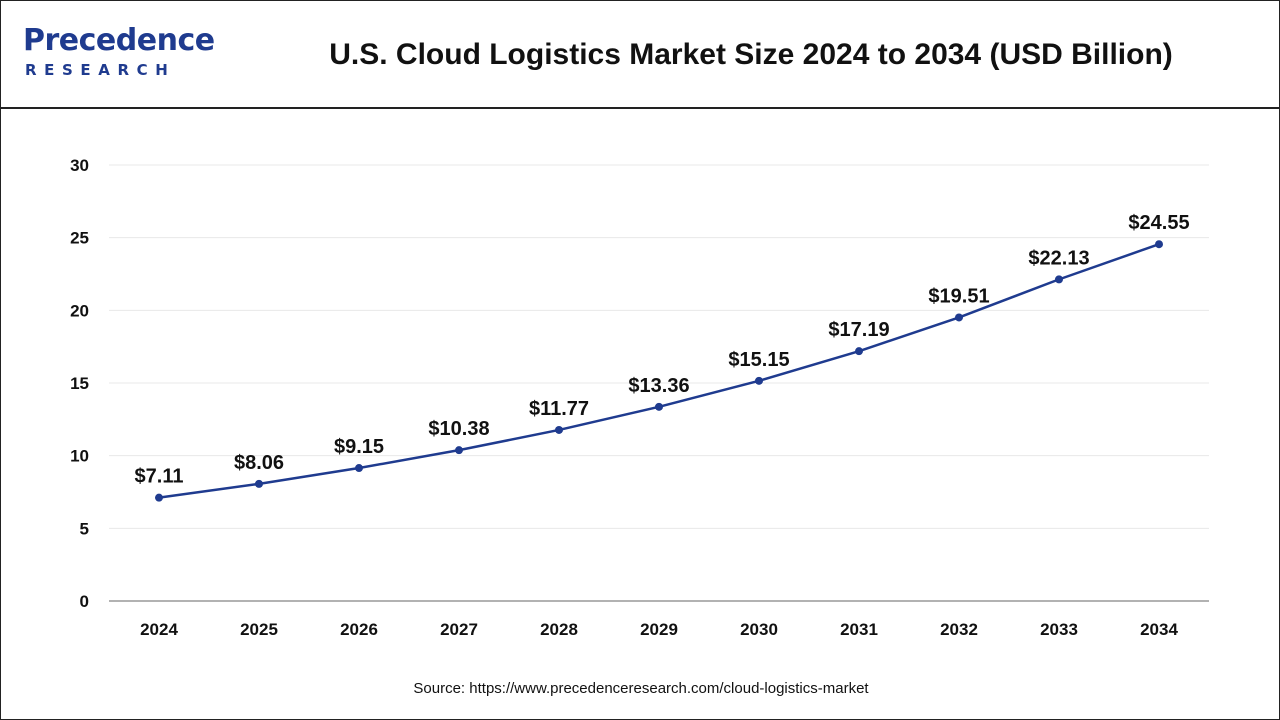  I want to click on logo-wordmark: Precedence, so click(119, 40).